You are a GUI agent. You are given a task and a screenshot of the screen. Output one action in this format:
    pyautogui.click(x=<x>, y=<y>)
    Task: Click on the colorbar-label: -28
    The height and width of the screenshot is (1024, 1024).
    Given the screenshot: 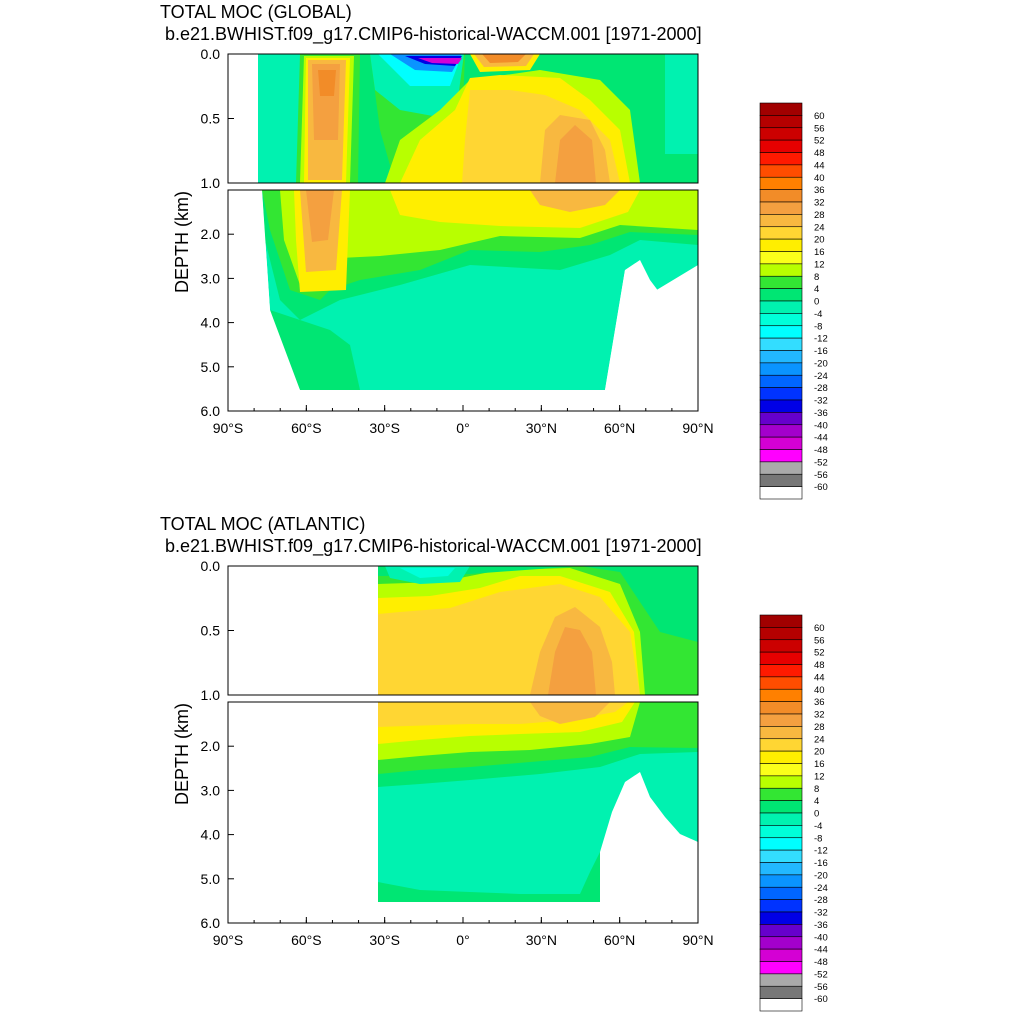 What is the action you would take?
    pyautogui.click(x=821, y=388)
    